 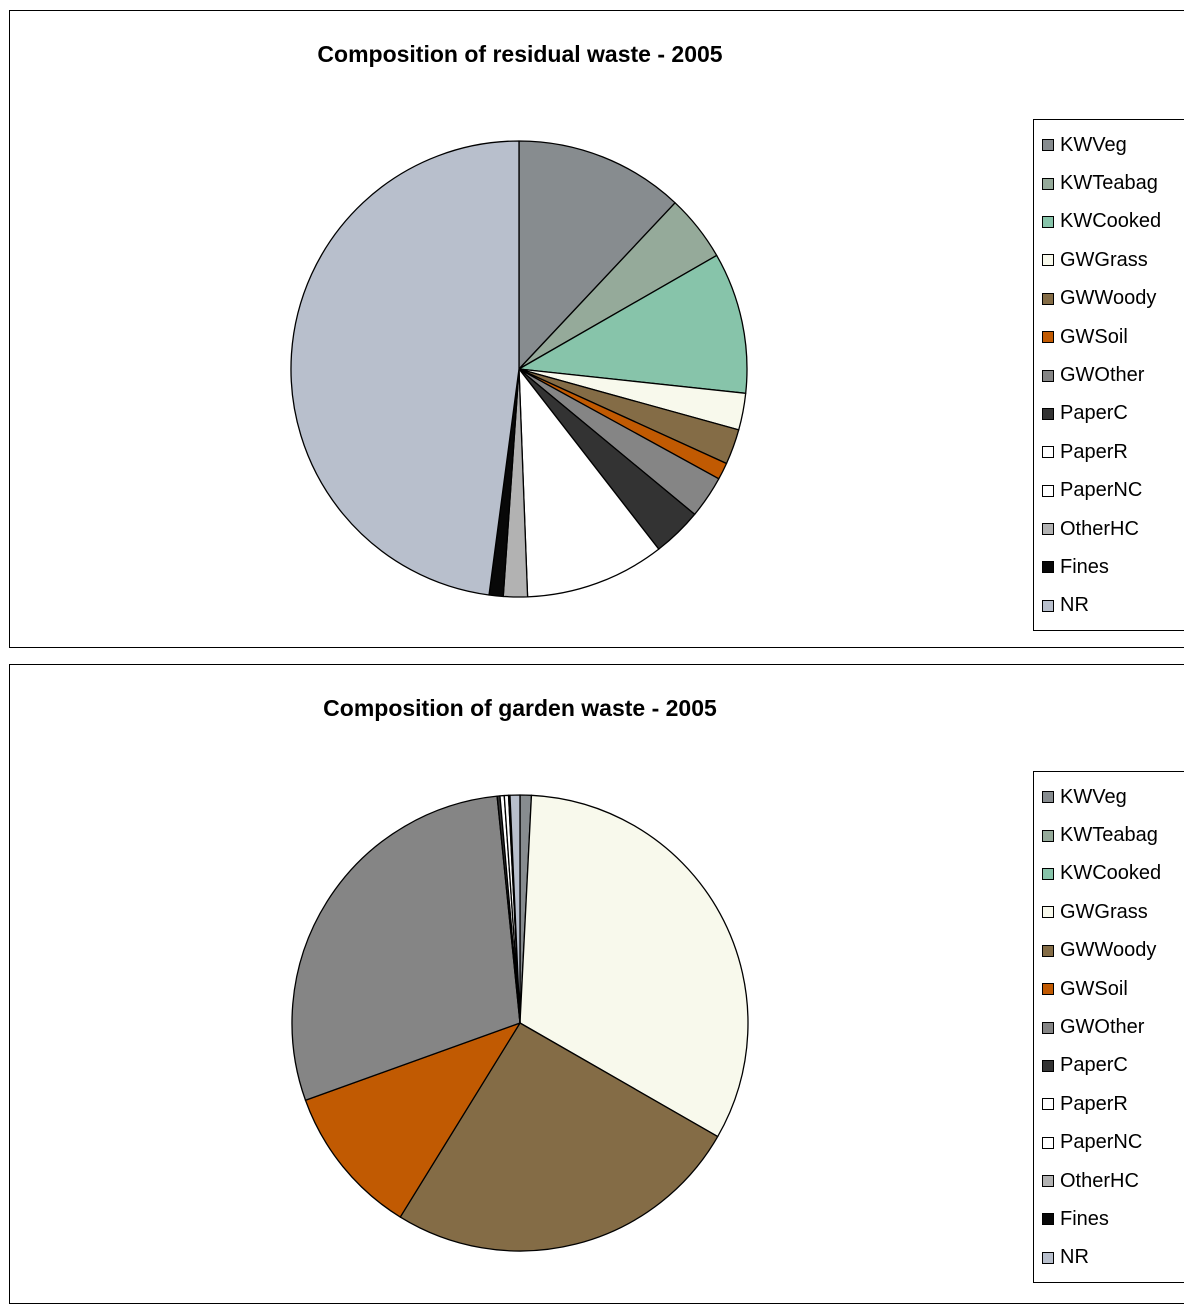 I want to click on pie-slice-gwother, so click(x=406, y=948).